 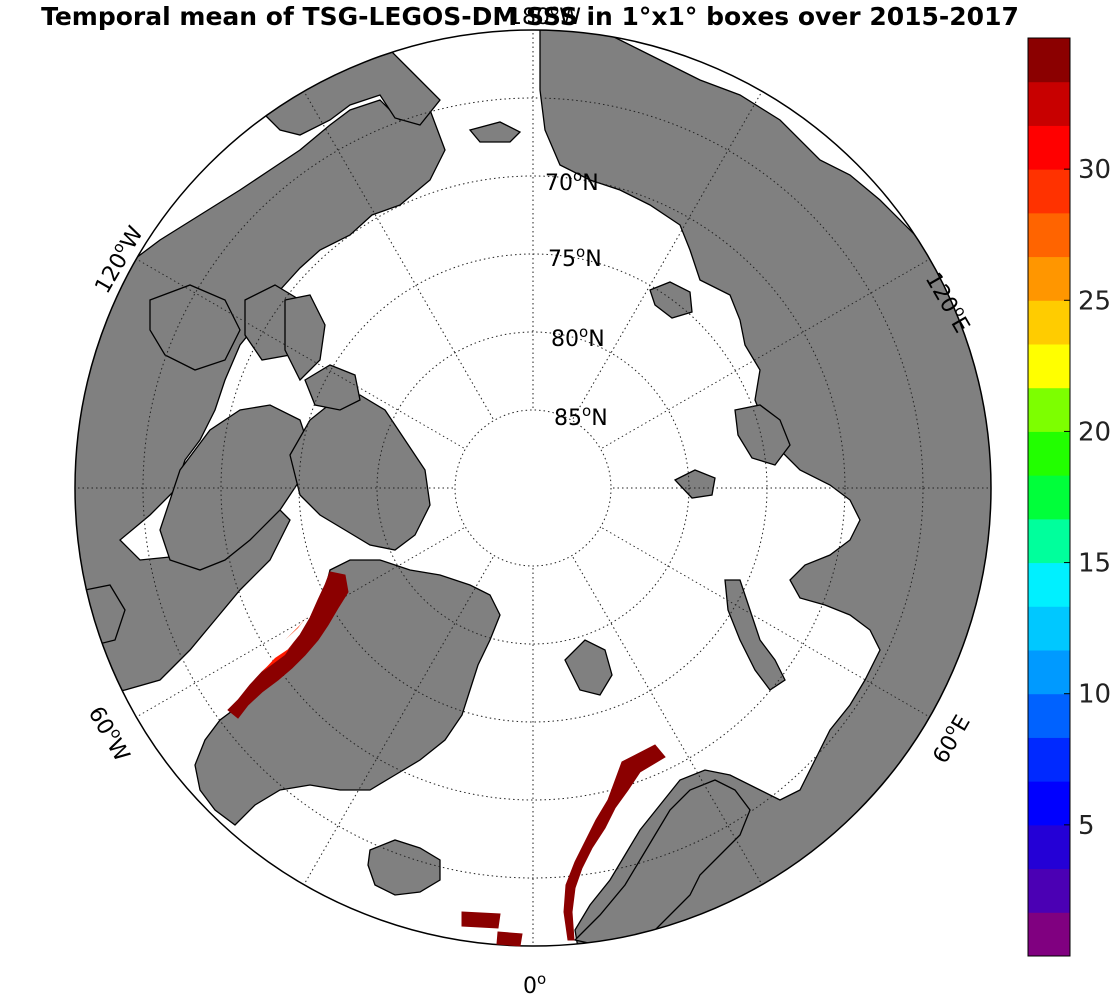 What do you see at coordinates (305, 338) in the screenshot?
I see `land-devon-island` at bounding box center [305, 338].